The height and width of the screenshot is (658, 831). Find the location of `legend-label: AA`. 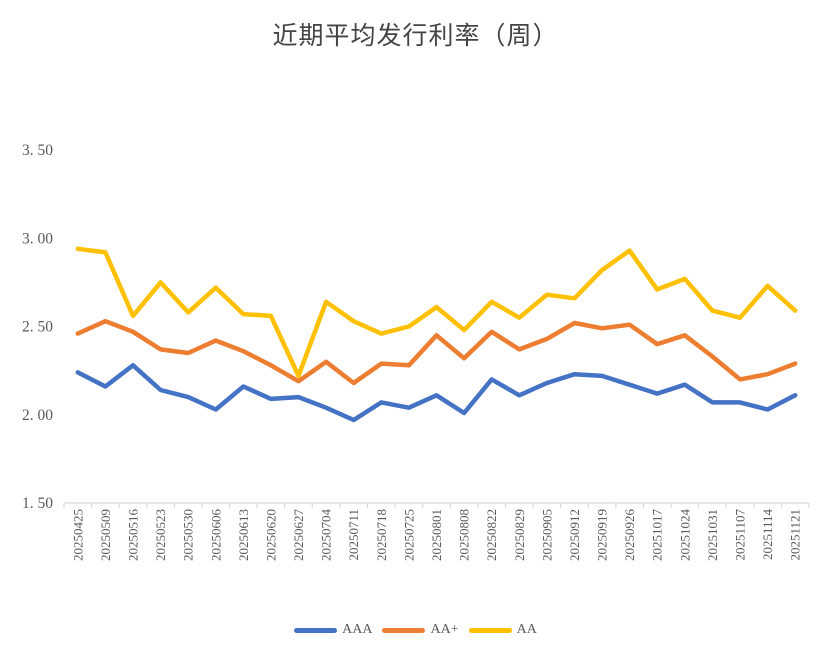

legend-label: AA is located at coordinates (526, 629).